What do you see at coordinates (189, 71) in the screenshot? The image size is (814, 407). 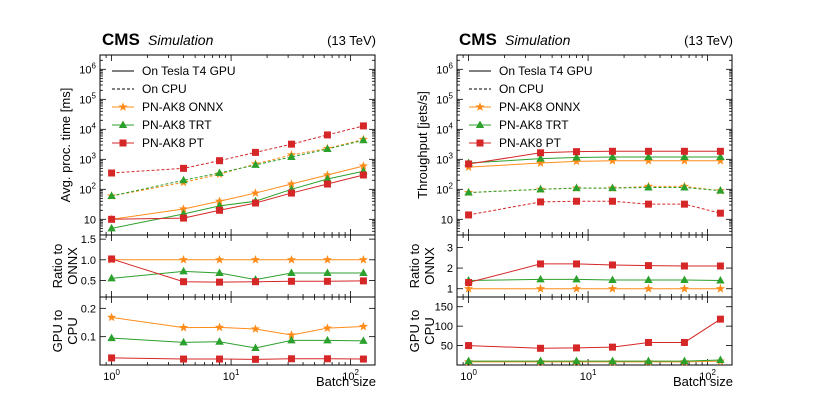 I see `legend-label: On Tesla T4 GPU` at bounding box center [189, 71].